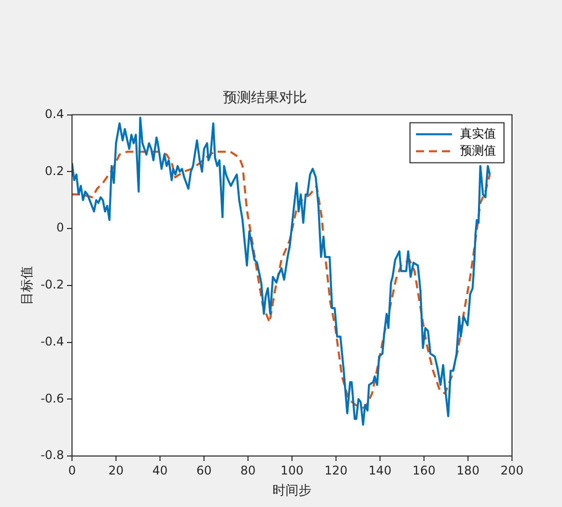  Describe the element at coordinates (292, 470) in the screenshot. I see `x-tick-label: 100` at that location.